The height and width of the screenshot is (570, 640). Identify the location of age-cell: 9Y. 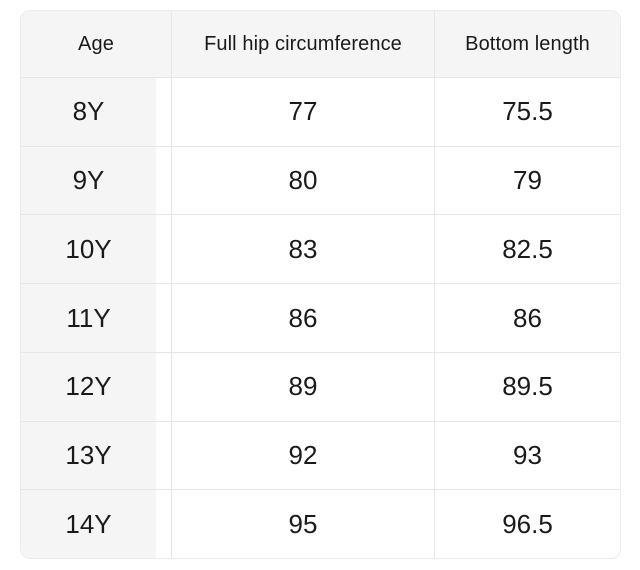
(88, 180).